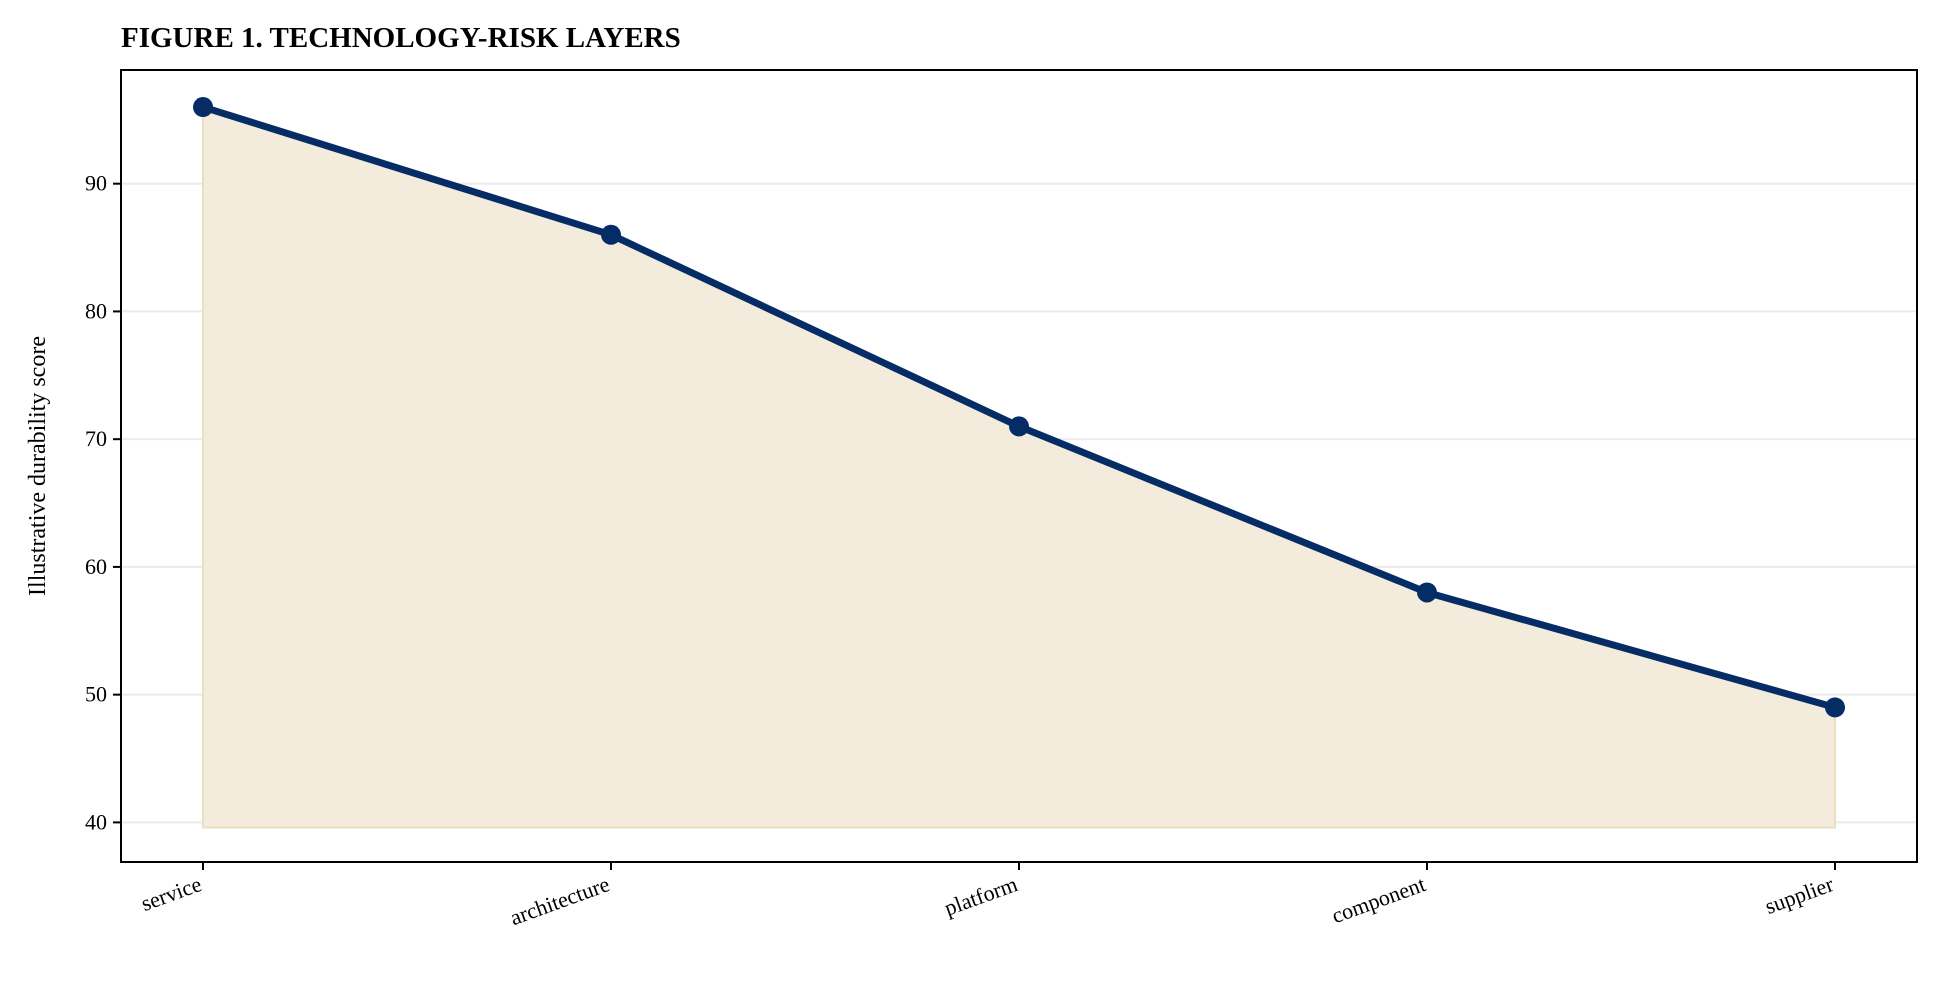 This screenshot has width=1940, height=983. I want to click on y-tick-label-40: 40, so click(96, 821).